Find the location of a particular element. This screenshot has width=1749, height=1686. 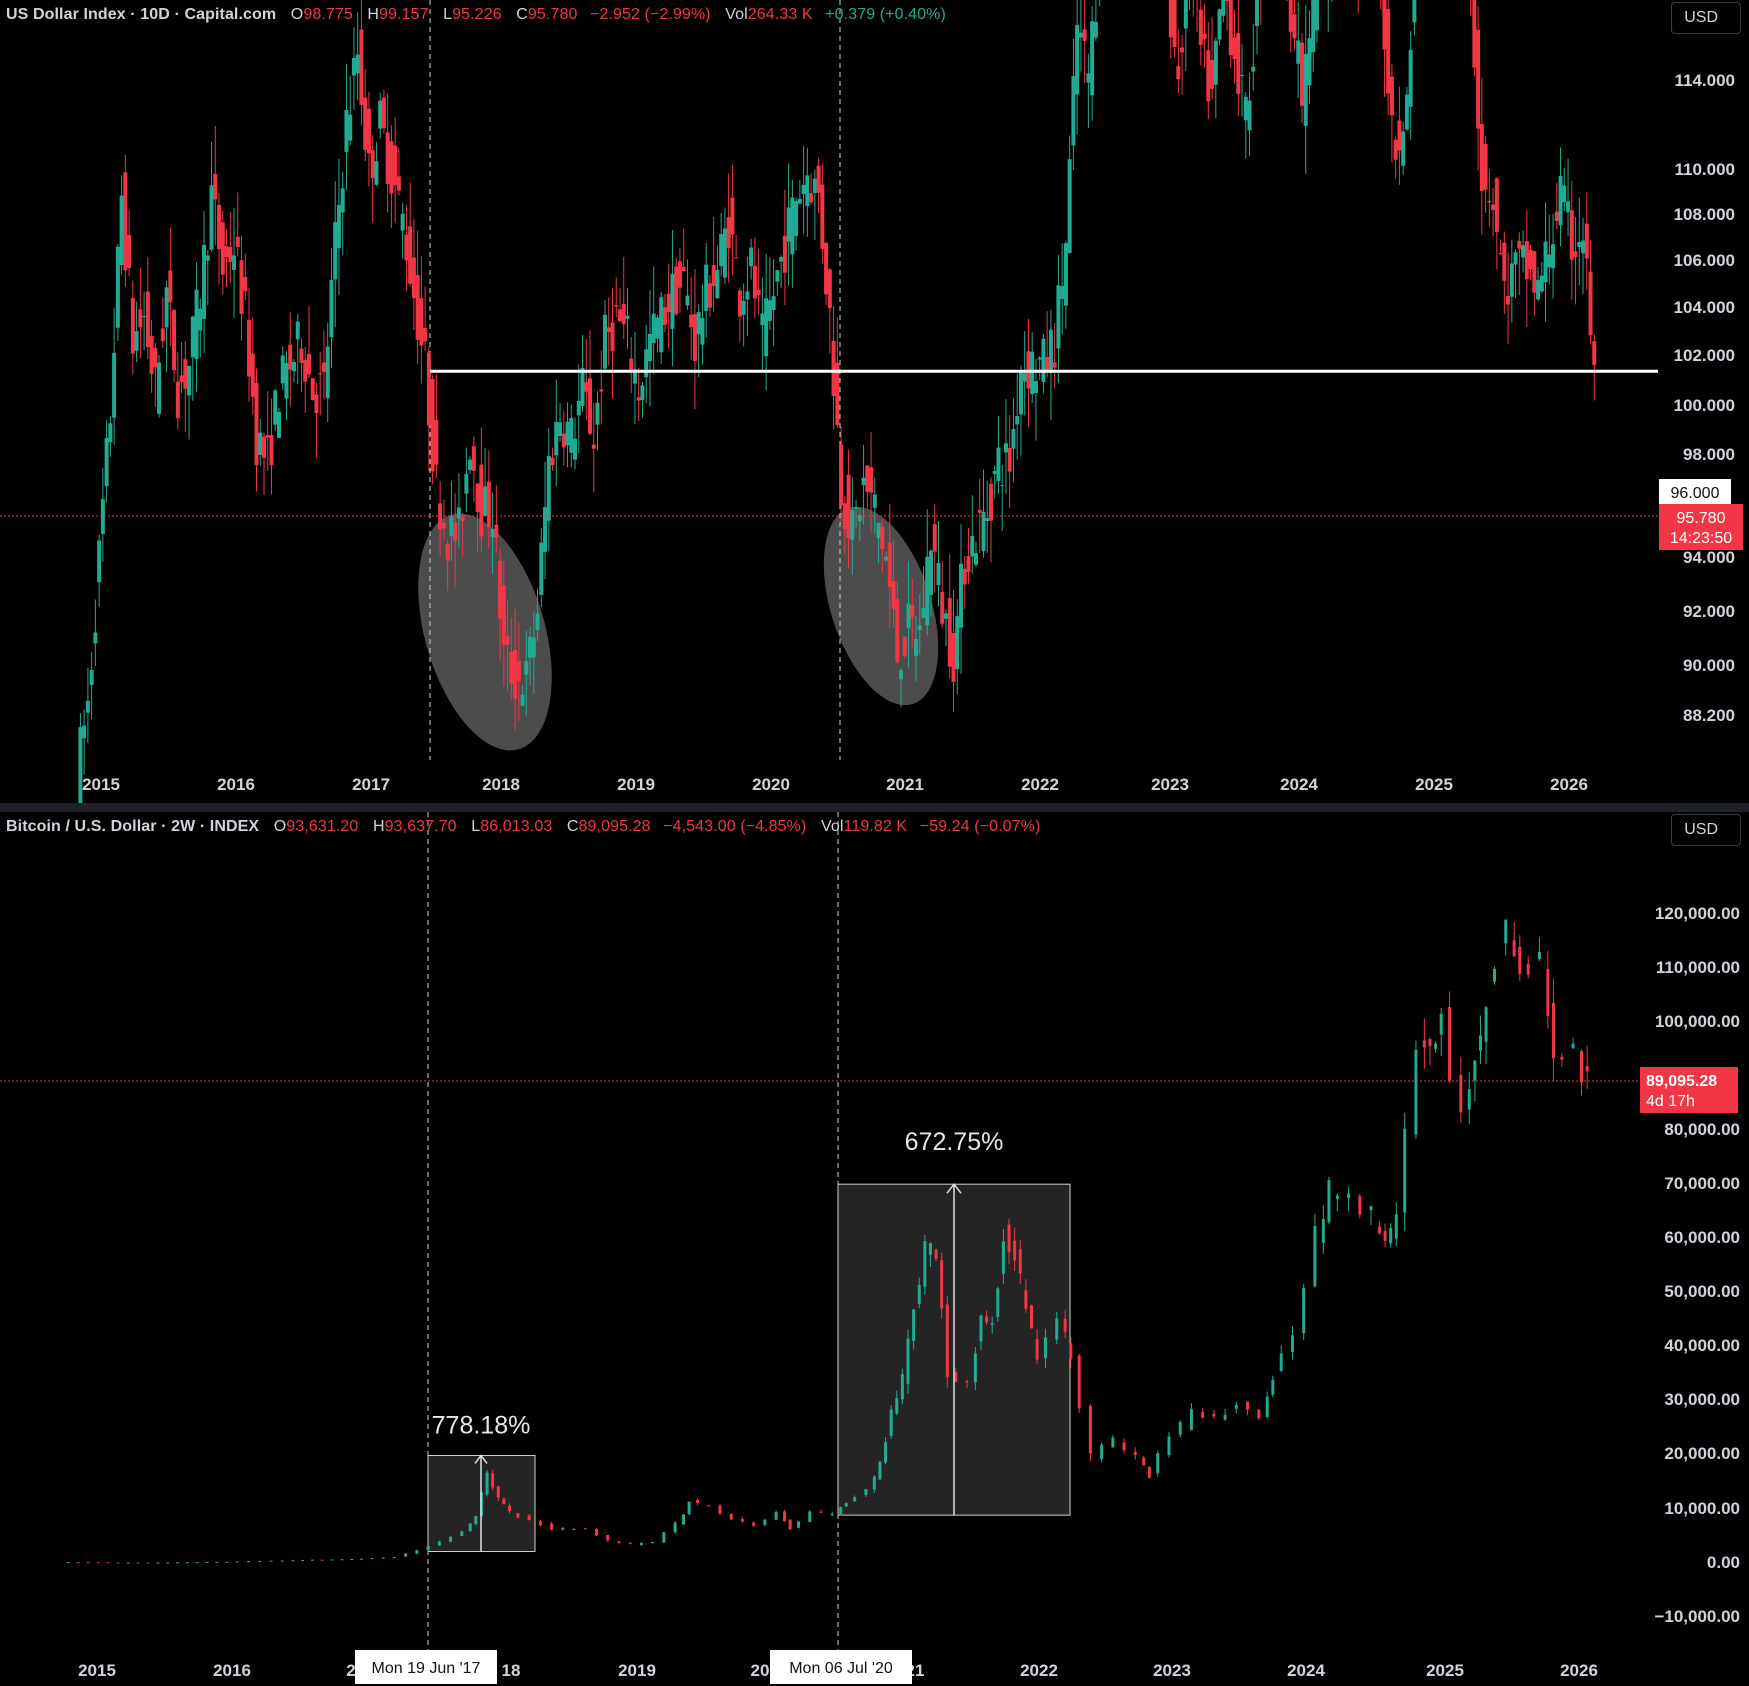

btc-y-tick: 70,000.00 is located at coordinates (1702, 1183).